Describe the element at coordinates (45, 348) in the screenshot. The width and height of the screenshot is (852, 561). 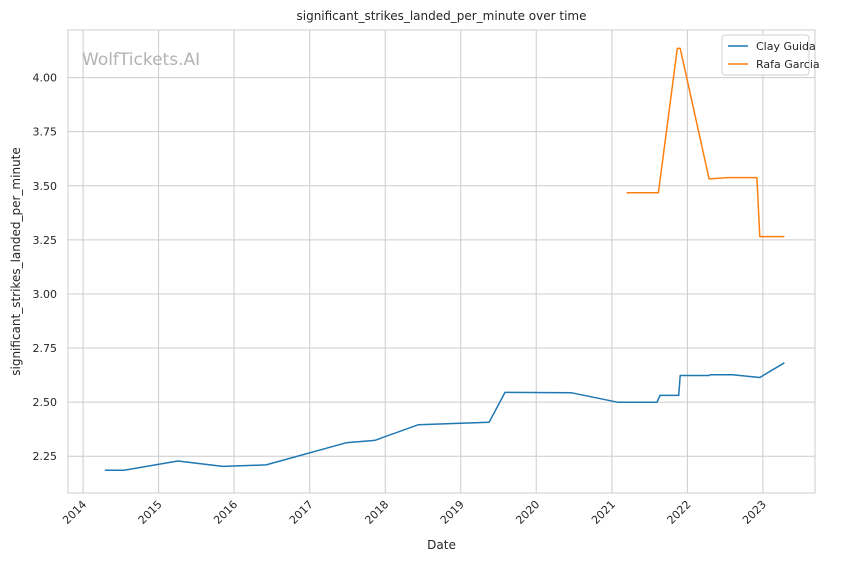
I see `y-tick-label: 2.75` at that location.